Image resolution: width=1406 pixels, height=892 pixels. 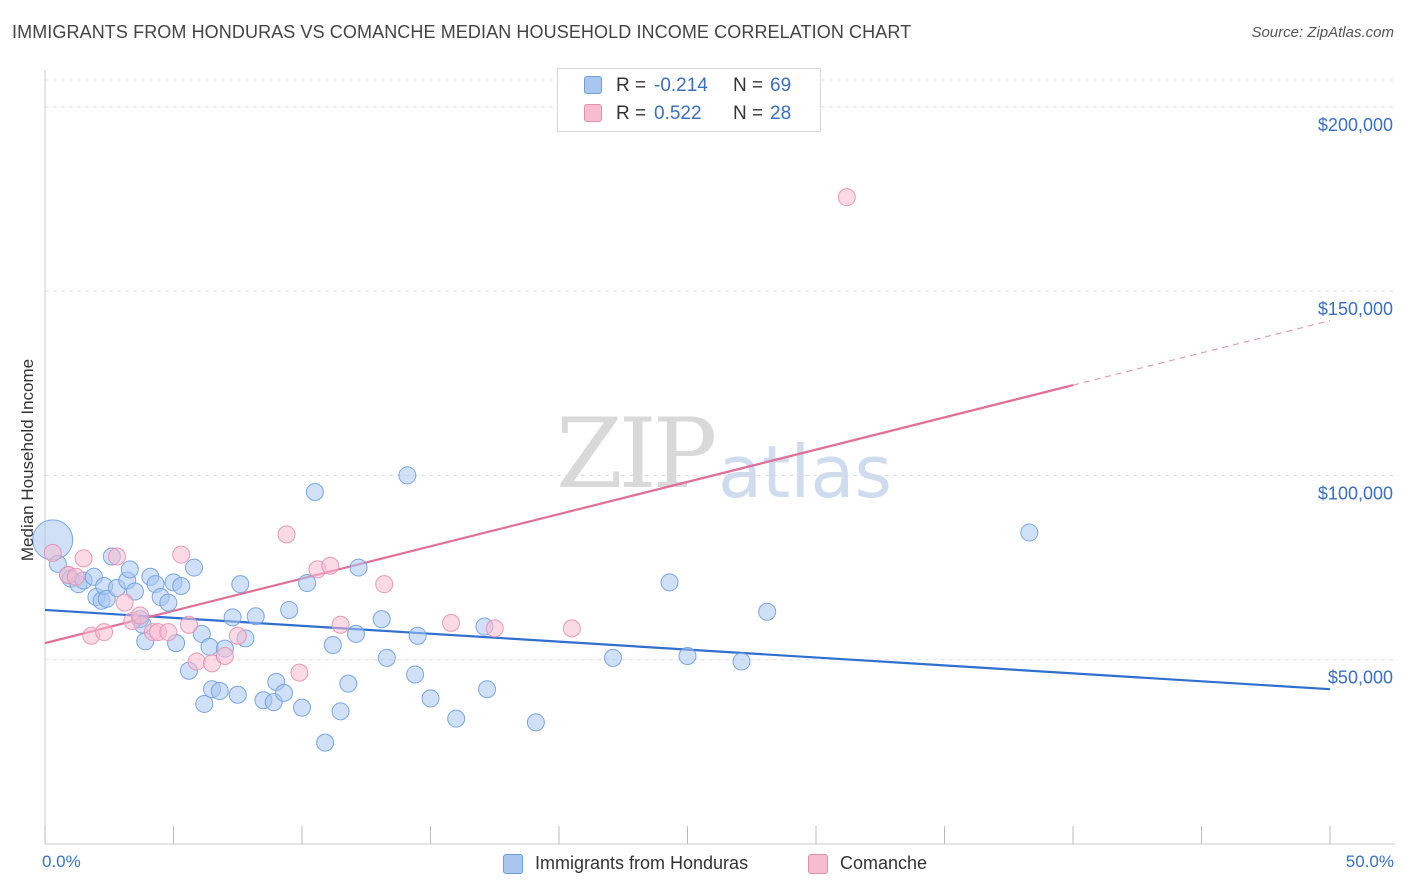 I want to click on y-tick-label: $50,000, so click(x=1360, y=678).